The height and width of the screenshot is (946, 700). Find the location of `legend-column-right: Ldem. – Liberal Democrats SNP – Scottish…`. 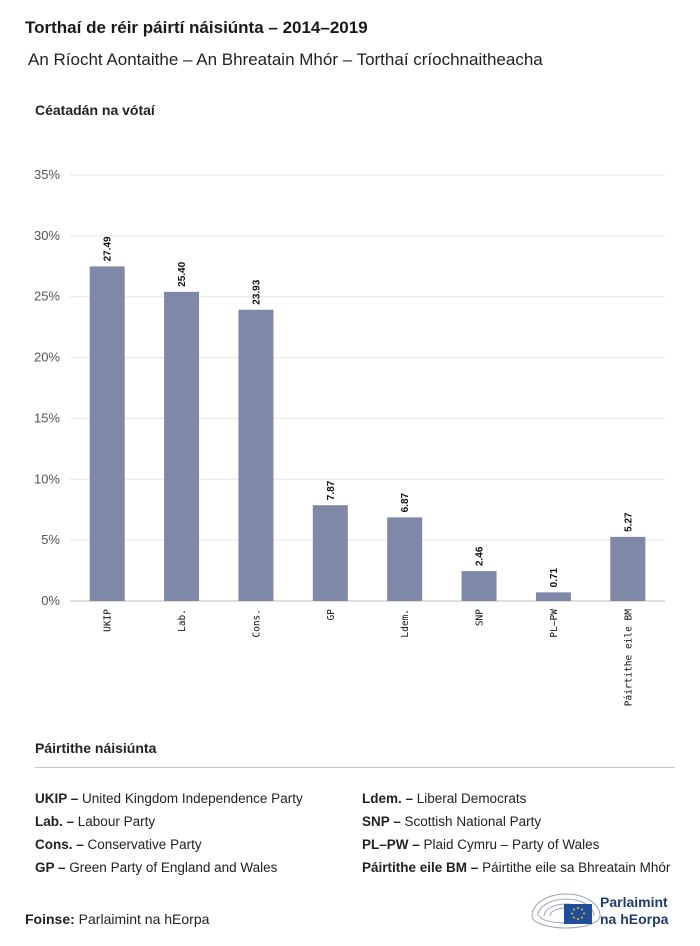

legend-column-right: Ldem. – Liberal Democrats SNP – Scottish… is located at coordinates (516, 833).